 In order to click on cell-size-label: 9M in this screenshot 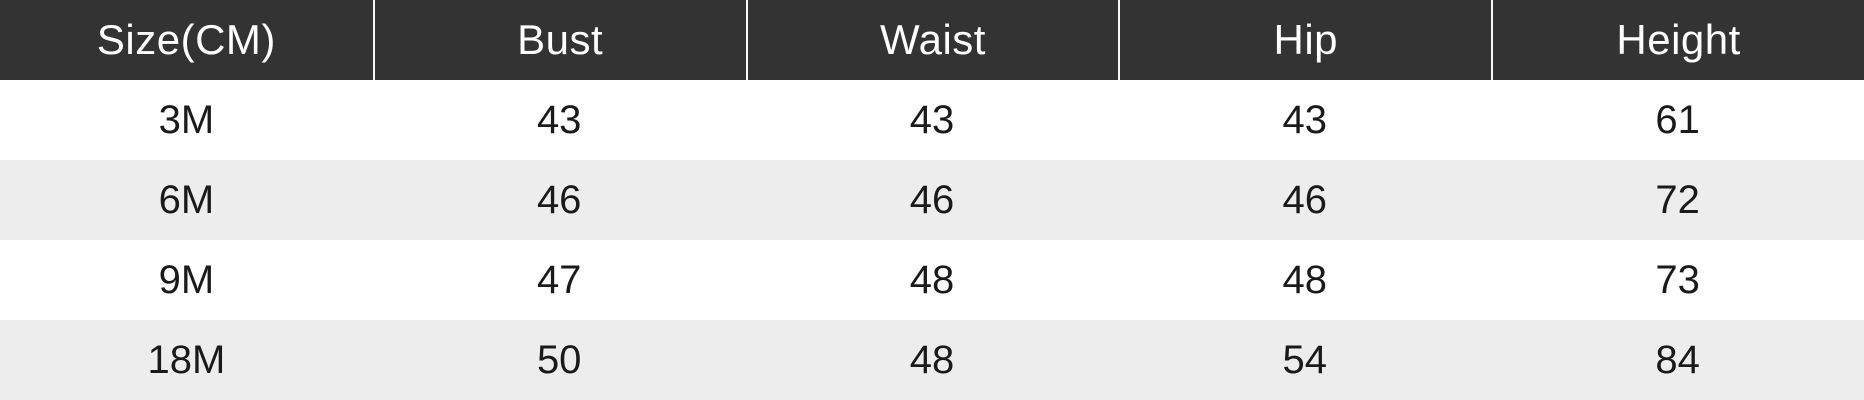, I will do `click(186, 279)`.